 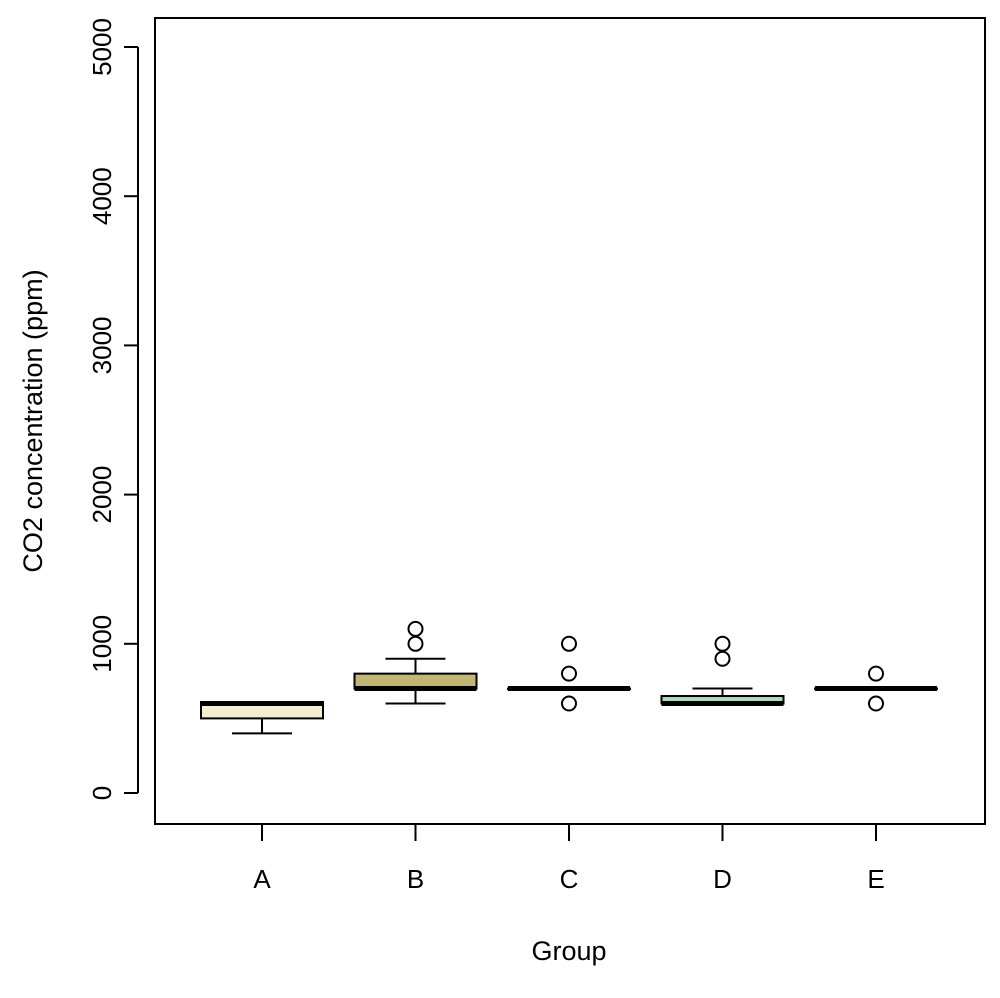 What do you see at coordinates (876, 688) in the screenshot?
I see `box-group-e` at bounding box center [876, 688].